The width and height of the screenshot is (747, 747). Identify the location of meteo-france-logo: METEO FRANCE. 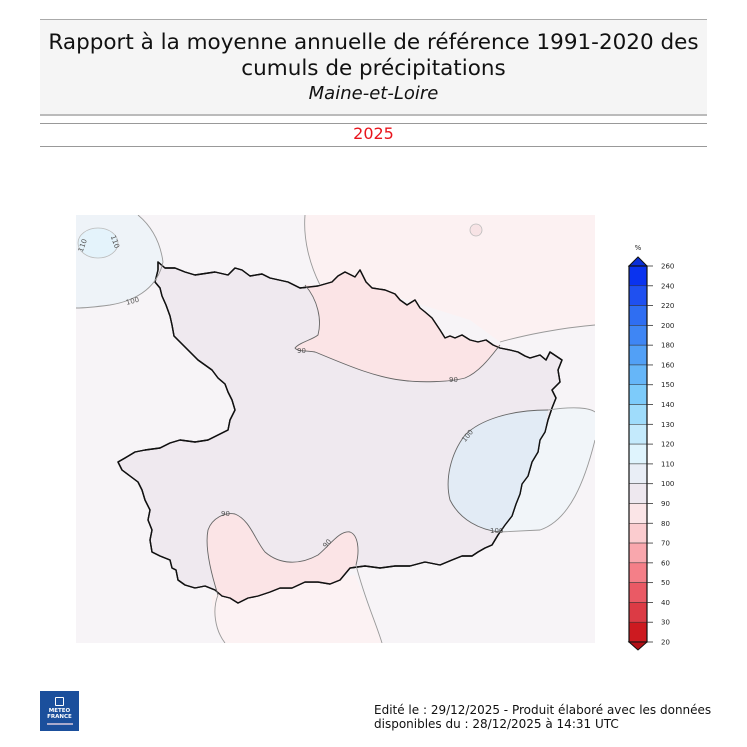
(59, 711).